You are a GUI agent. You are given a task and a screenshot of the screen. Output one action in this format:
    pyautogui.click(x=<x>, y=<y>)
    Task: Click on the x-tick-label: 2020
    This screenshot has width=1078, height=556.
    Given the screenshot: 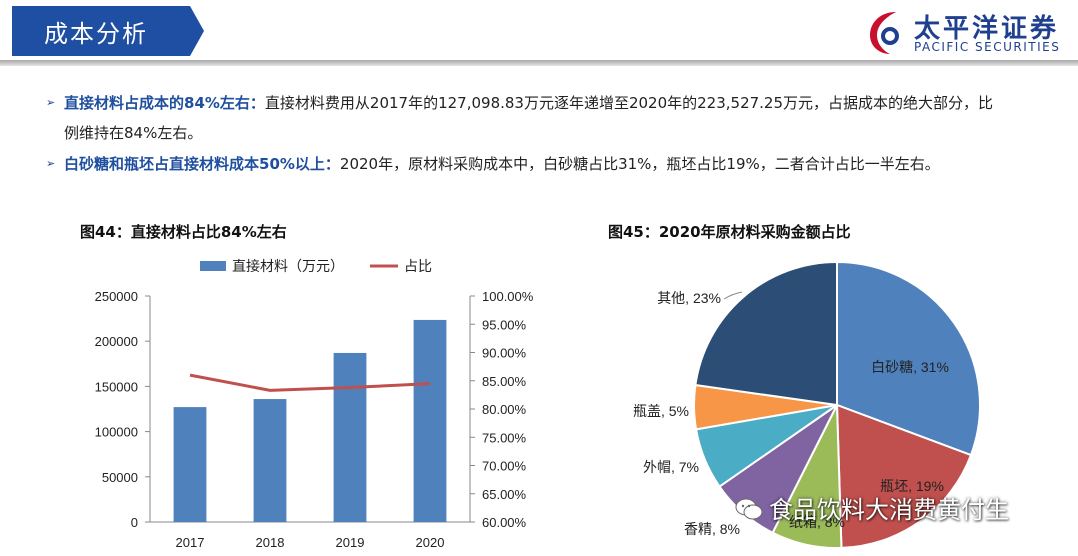 What is the action you would take?
    pyautogui.click(x=430, y=542)
    